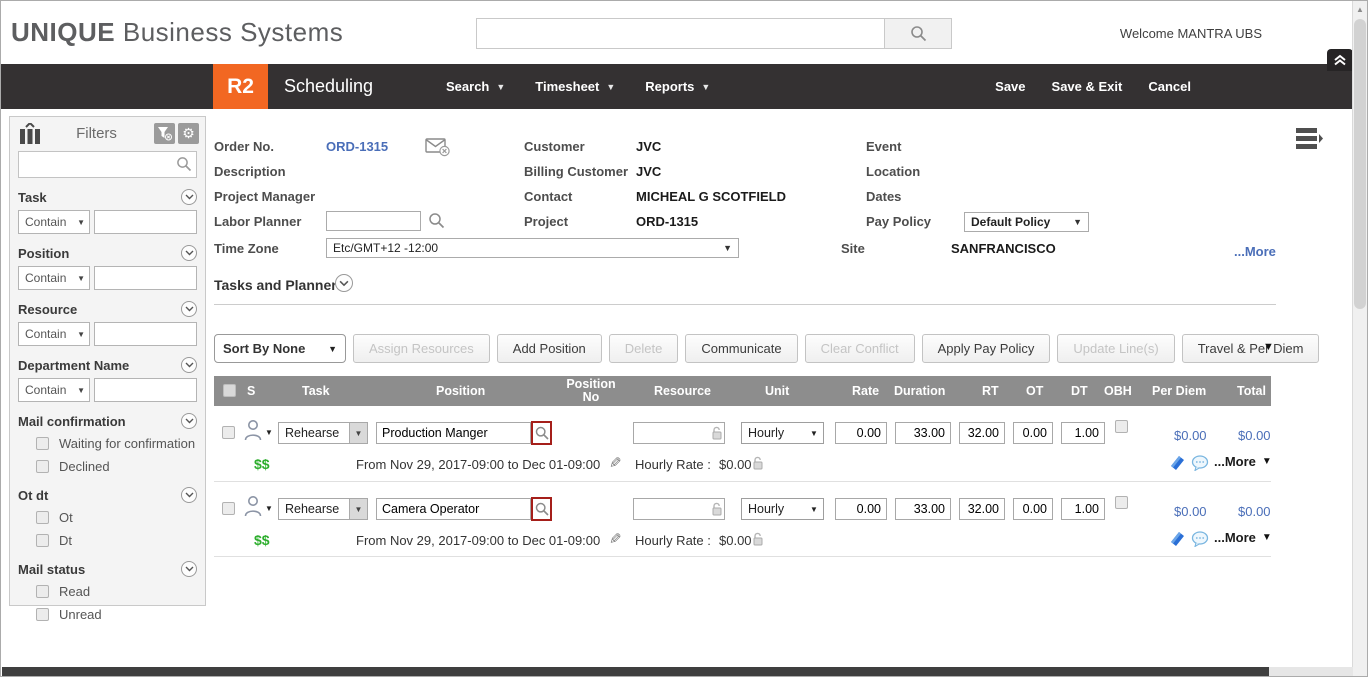 The height and width of the screenshot is (677, 1368). I want to click on horizontal-scroll-thumb, so click(635, 671).